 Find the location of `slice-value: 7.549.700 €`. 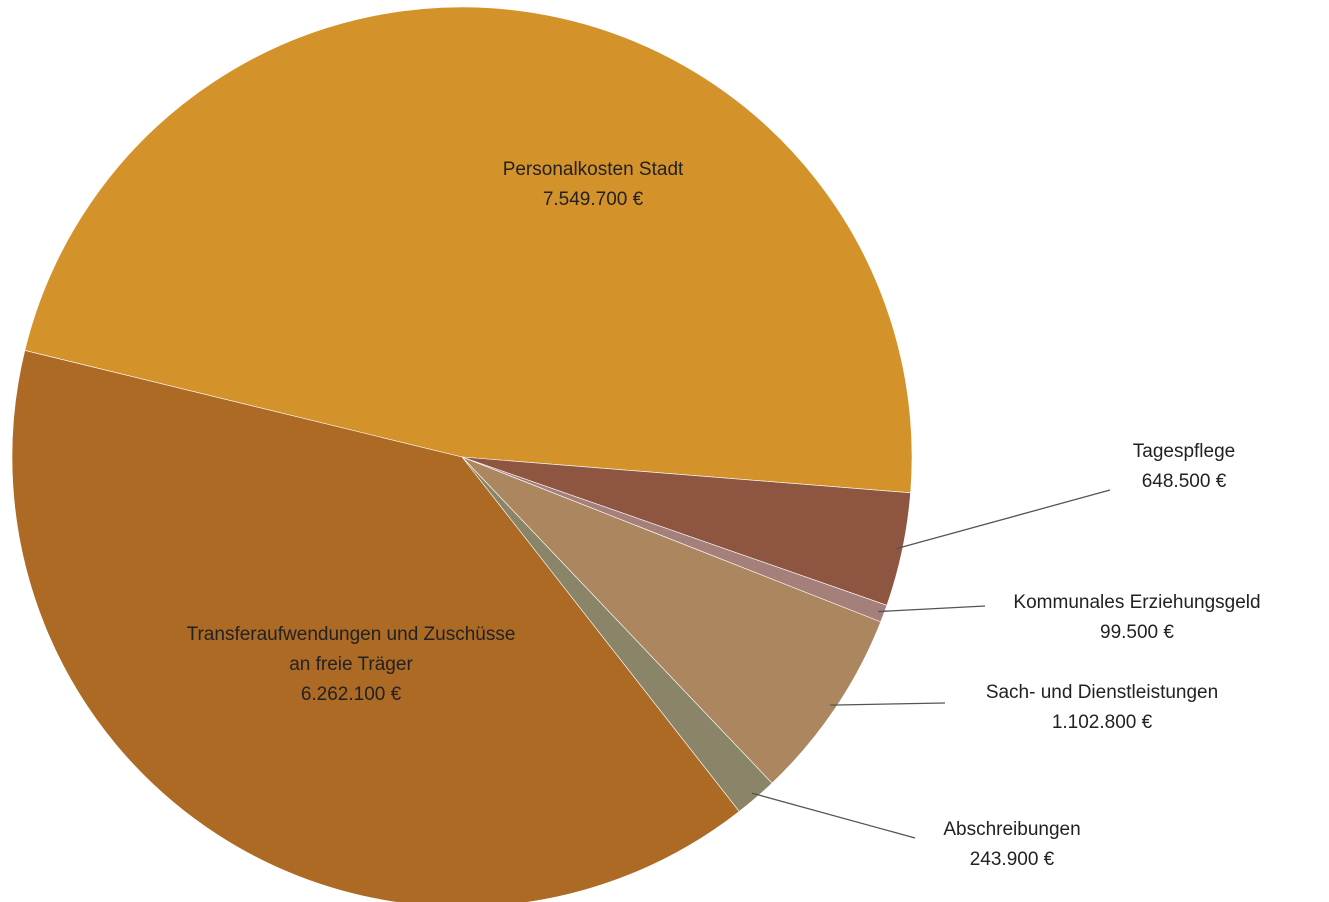

slice-value: 7.549.700 € is located at coordinates (593, 199).